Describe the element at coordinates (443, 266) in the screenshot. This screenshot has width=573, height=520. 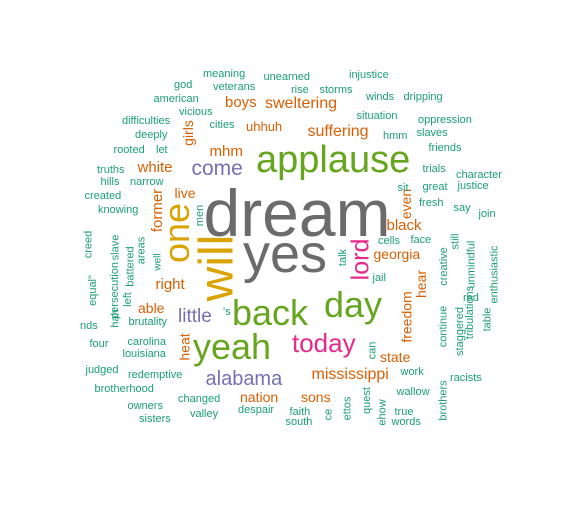
I see `word-creative: creative` at that location.